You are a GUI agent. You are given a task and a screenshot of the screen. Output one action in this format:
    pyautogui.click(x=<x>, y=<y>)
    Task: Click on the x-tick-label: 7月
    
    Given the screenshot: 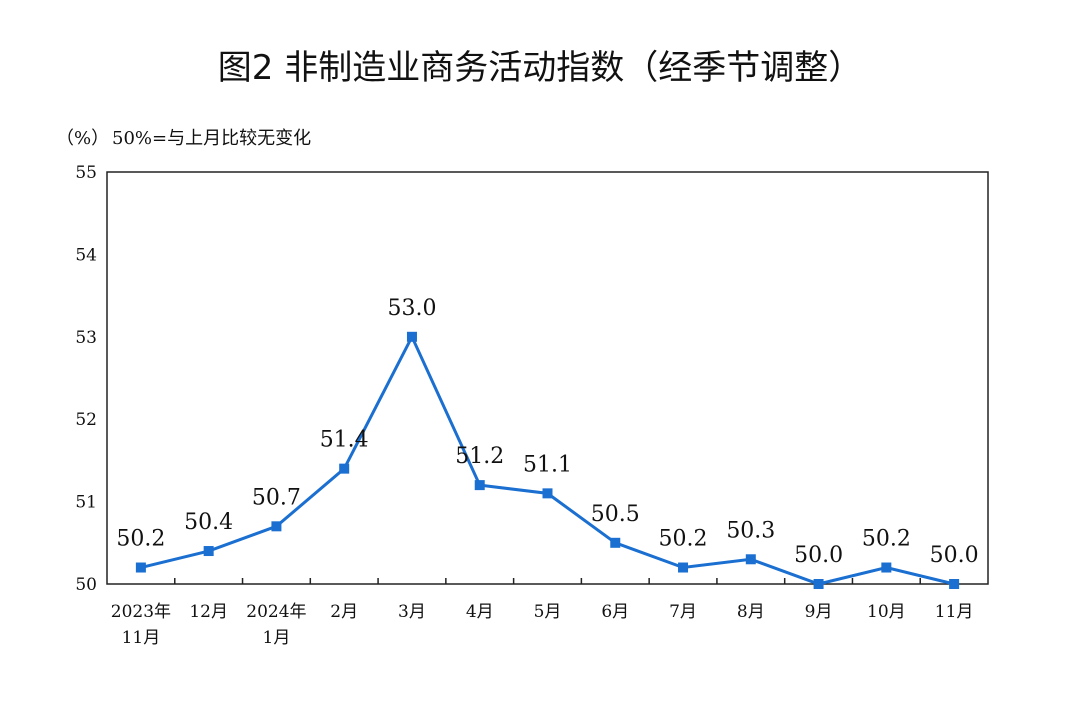 What is the action you would take?
    pyautogui.click(x=683, y=612)
    